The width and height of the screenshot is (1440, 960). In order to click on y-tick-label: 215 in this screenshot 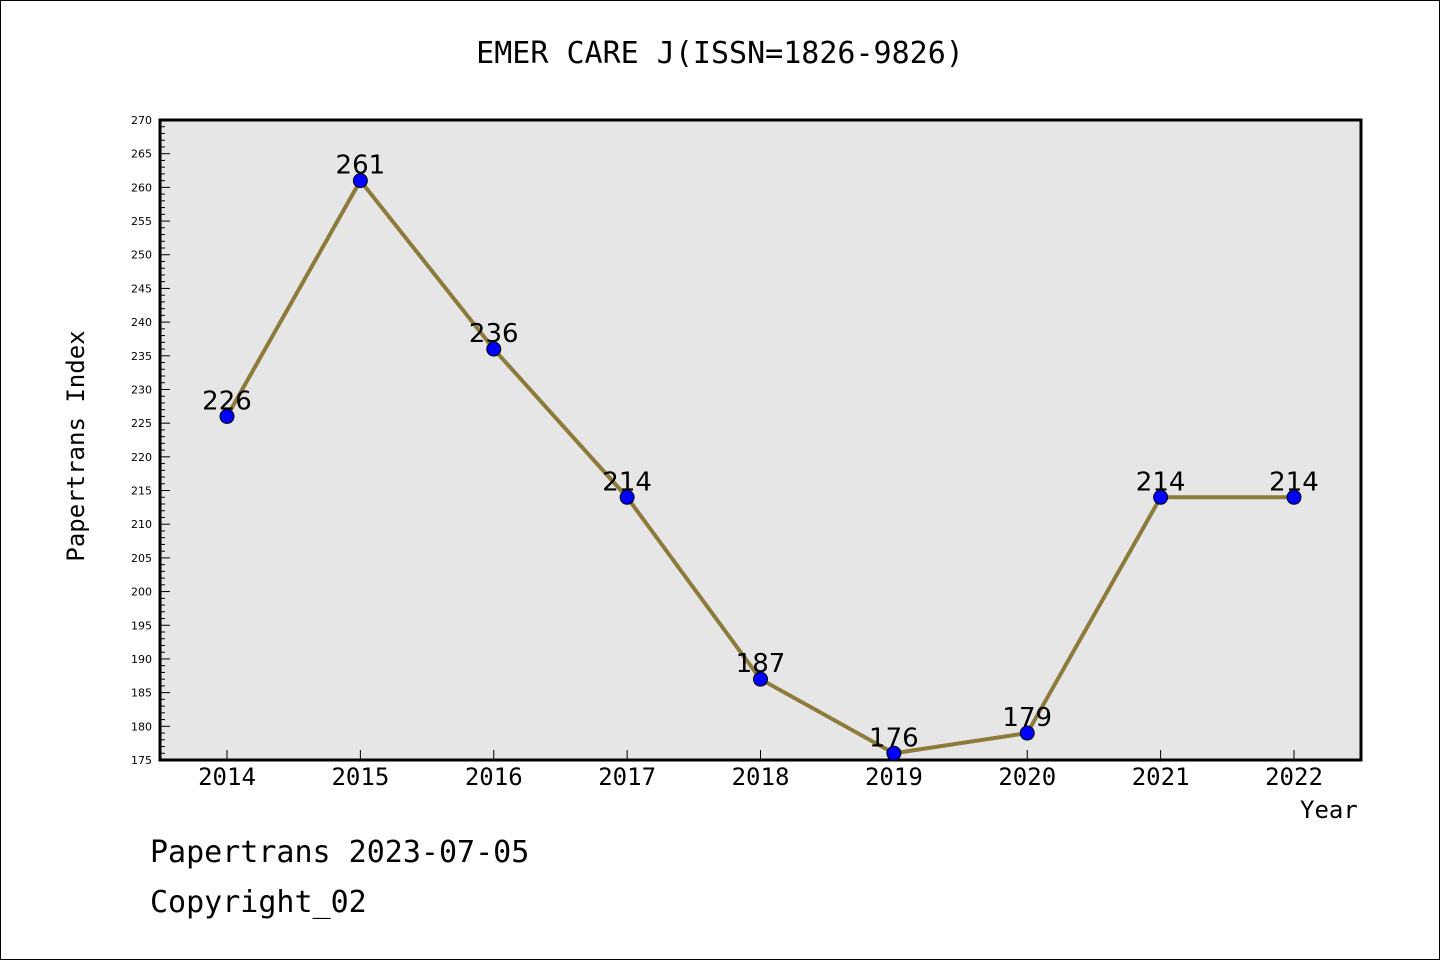, I will do `click(141, 491)`.